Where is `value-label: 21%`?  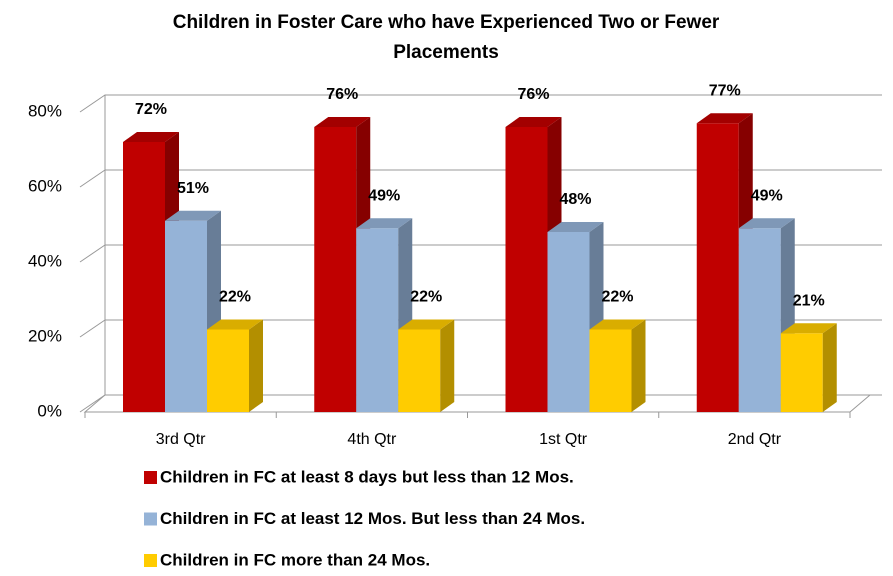
value-label: 21% is located at coordinates (809, 300).